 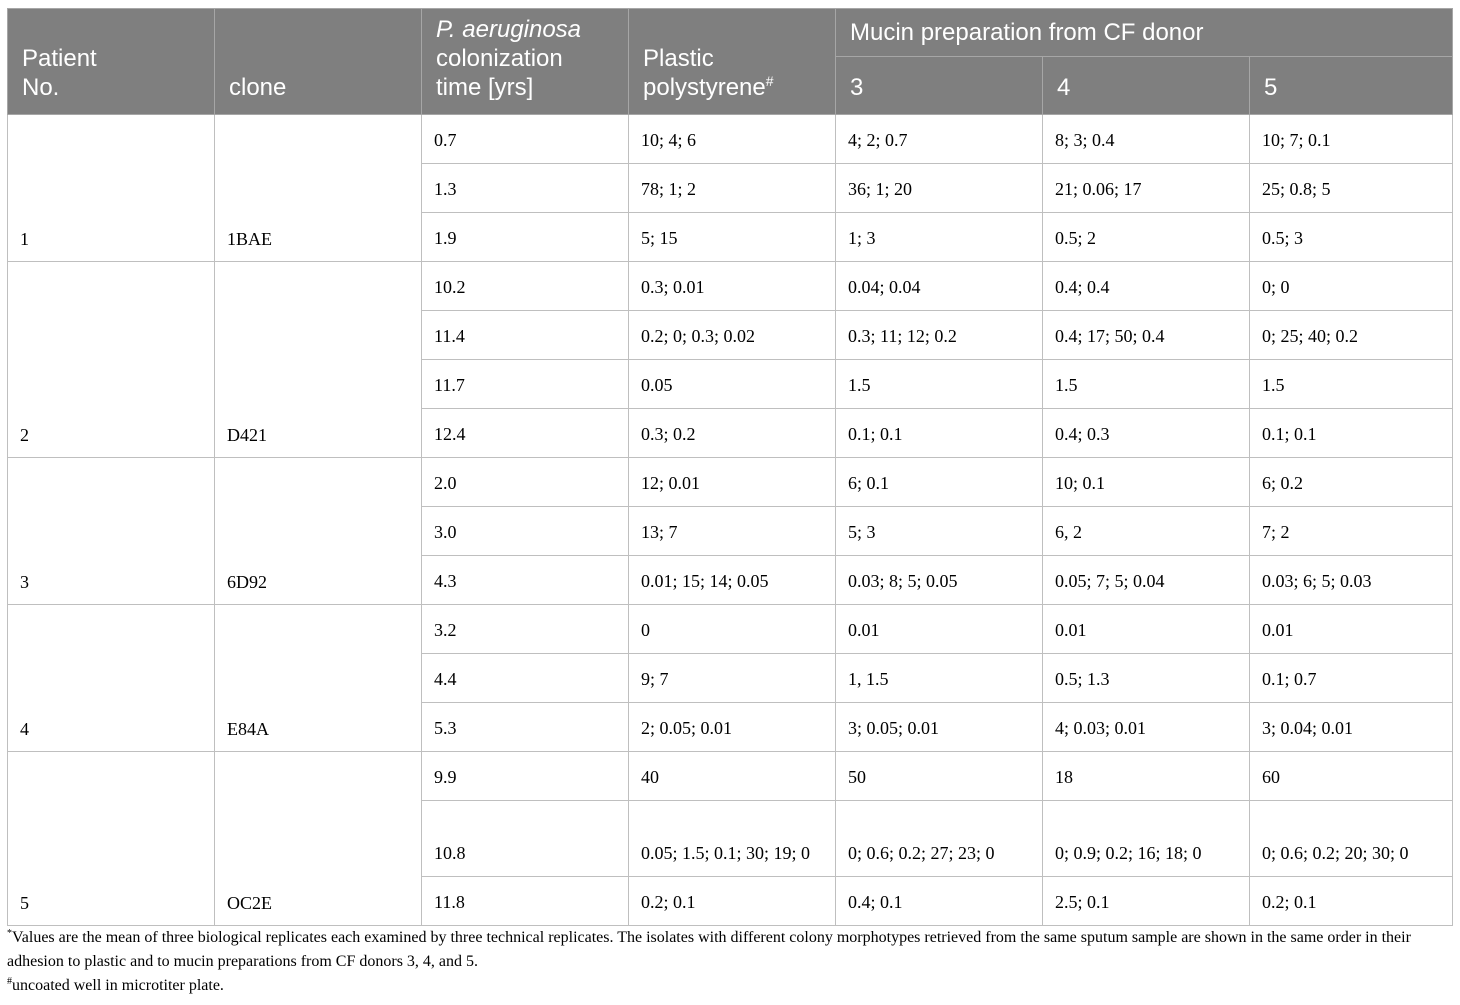 What do you see at coordinates (525, 433) in the screenshot?
I see `cell-colonization-time: 12.4` at bounding box center [525, 433].